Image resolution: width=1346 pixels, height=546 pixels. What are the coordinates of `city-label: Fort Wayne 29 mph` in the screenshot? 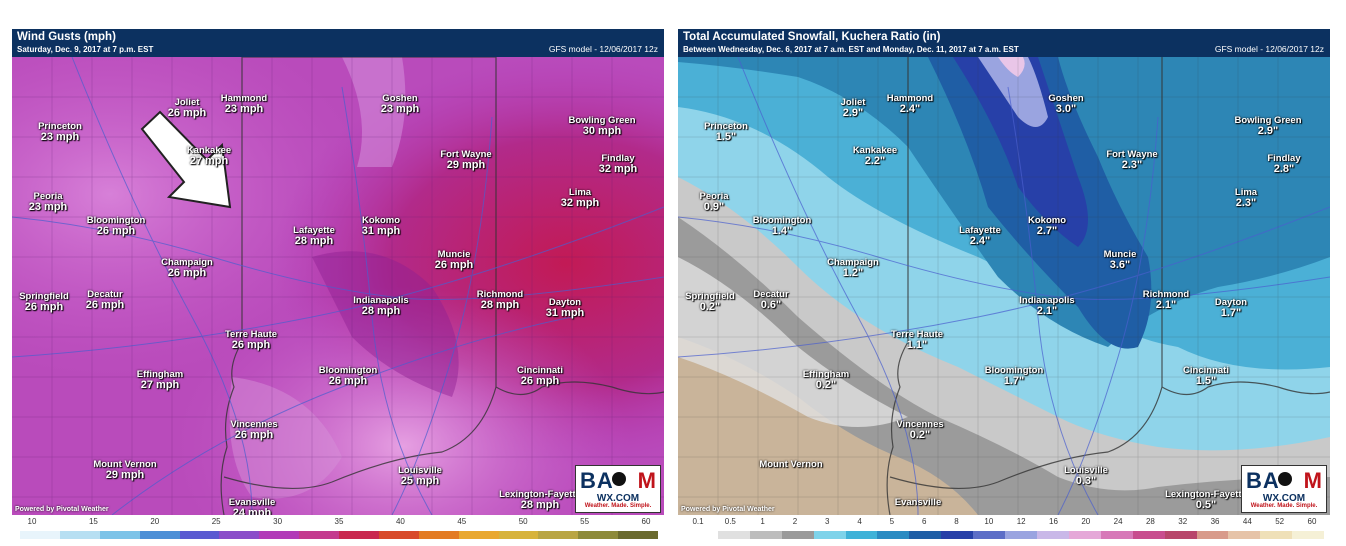 It's located at (465, 160).